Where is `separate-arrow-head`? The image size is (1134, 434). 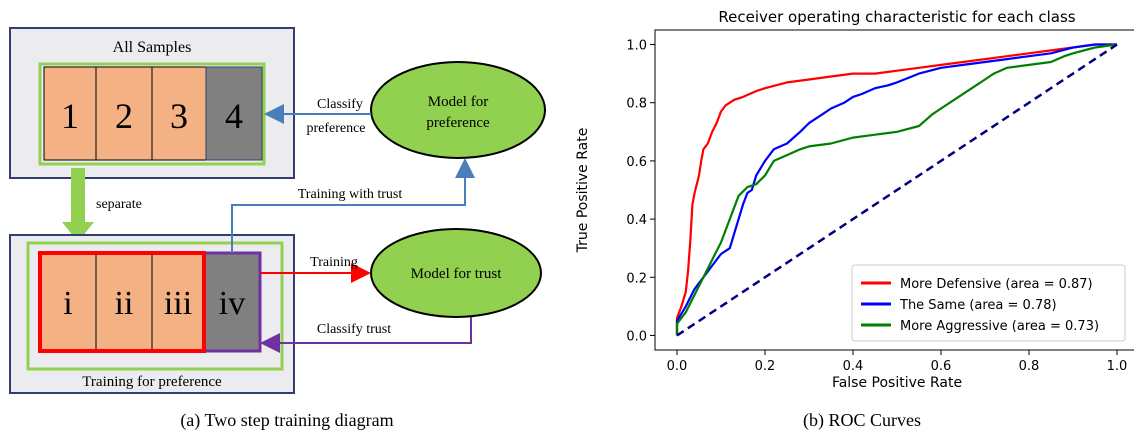 separate-arrow-head is located at coordinates (78, 232).